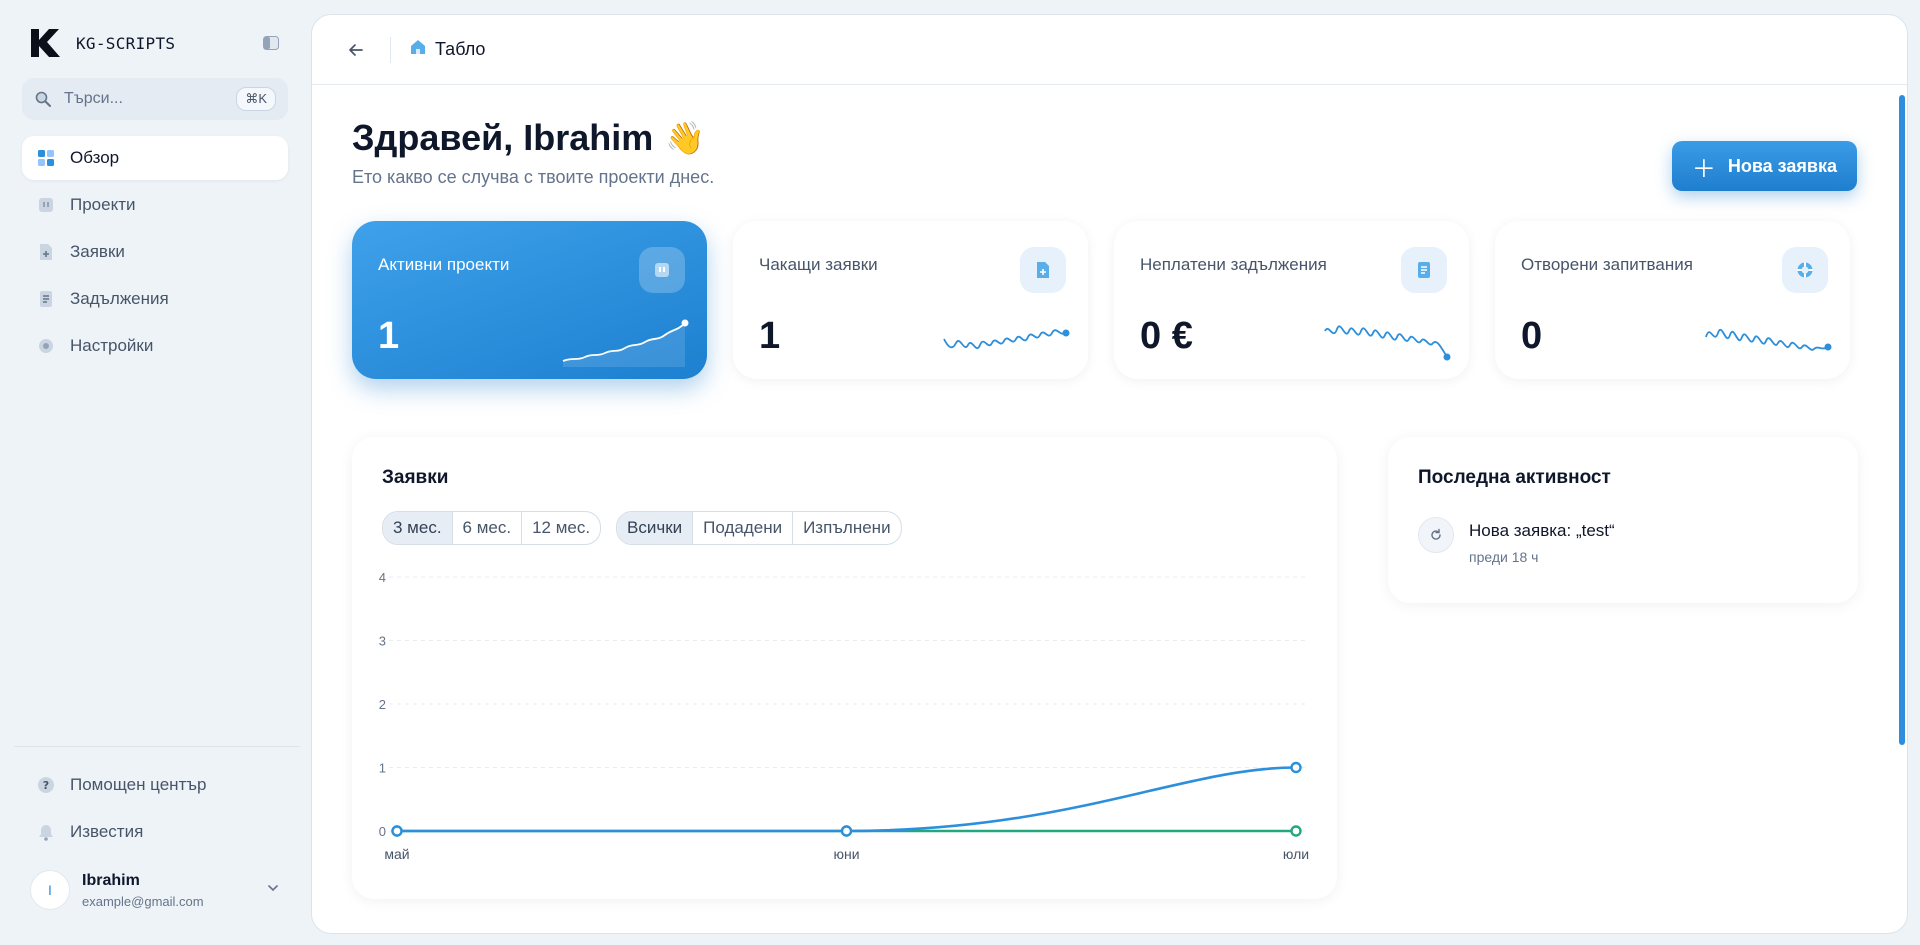 The height and width of the screenshot is (945, 1920). I want to click on brand: KG-SCRIPTS, so click(155, 43).